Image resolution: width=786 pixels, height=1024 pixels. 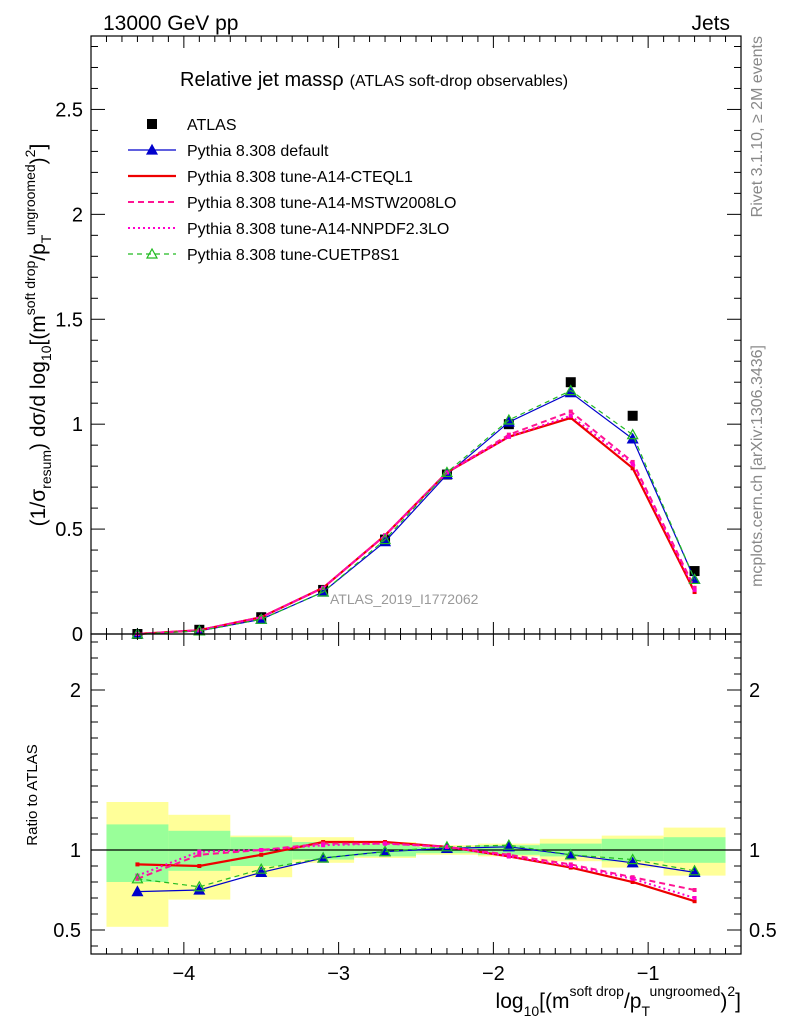 I want to click on ratio-y-tick-label-right: 1, so click(x=754, y=851).